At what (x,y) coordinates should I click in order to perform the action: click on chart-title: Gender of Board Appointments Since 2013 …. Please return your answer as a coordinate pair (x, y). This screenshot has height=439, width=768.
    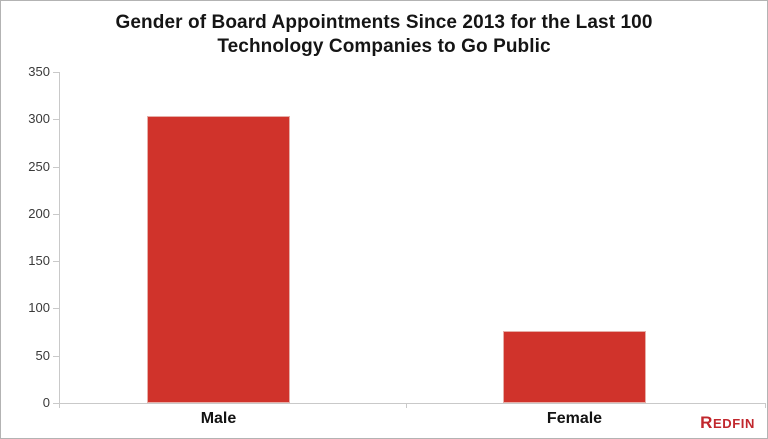
    Looking at the image, I should click on (384, 35).